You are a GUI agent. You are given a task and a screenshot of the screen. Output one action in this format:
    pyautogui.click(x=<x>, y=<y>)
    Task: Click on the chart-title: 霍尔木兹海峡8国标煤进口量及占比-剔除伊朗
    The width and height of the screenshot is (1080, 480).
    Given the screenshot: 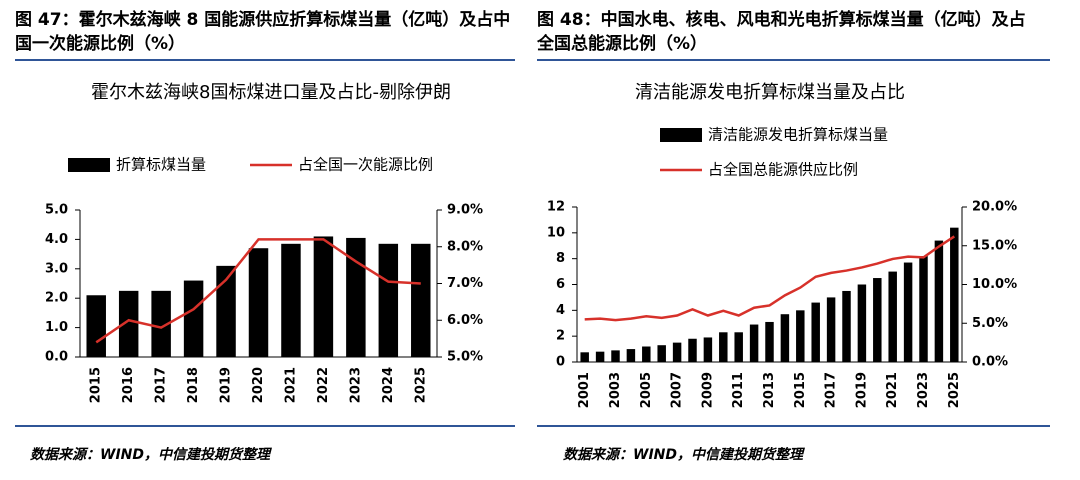 What is the action you would take?
    pyautogui.click(x=271, y=92)
    